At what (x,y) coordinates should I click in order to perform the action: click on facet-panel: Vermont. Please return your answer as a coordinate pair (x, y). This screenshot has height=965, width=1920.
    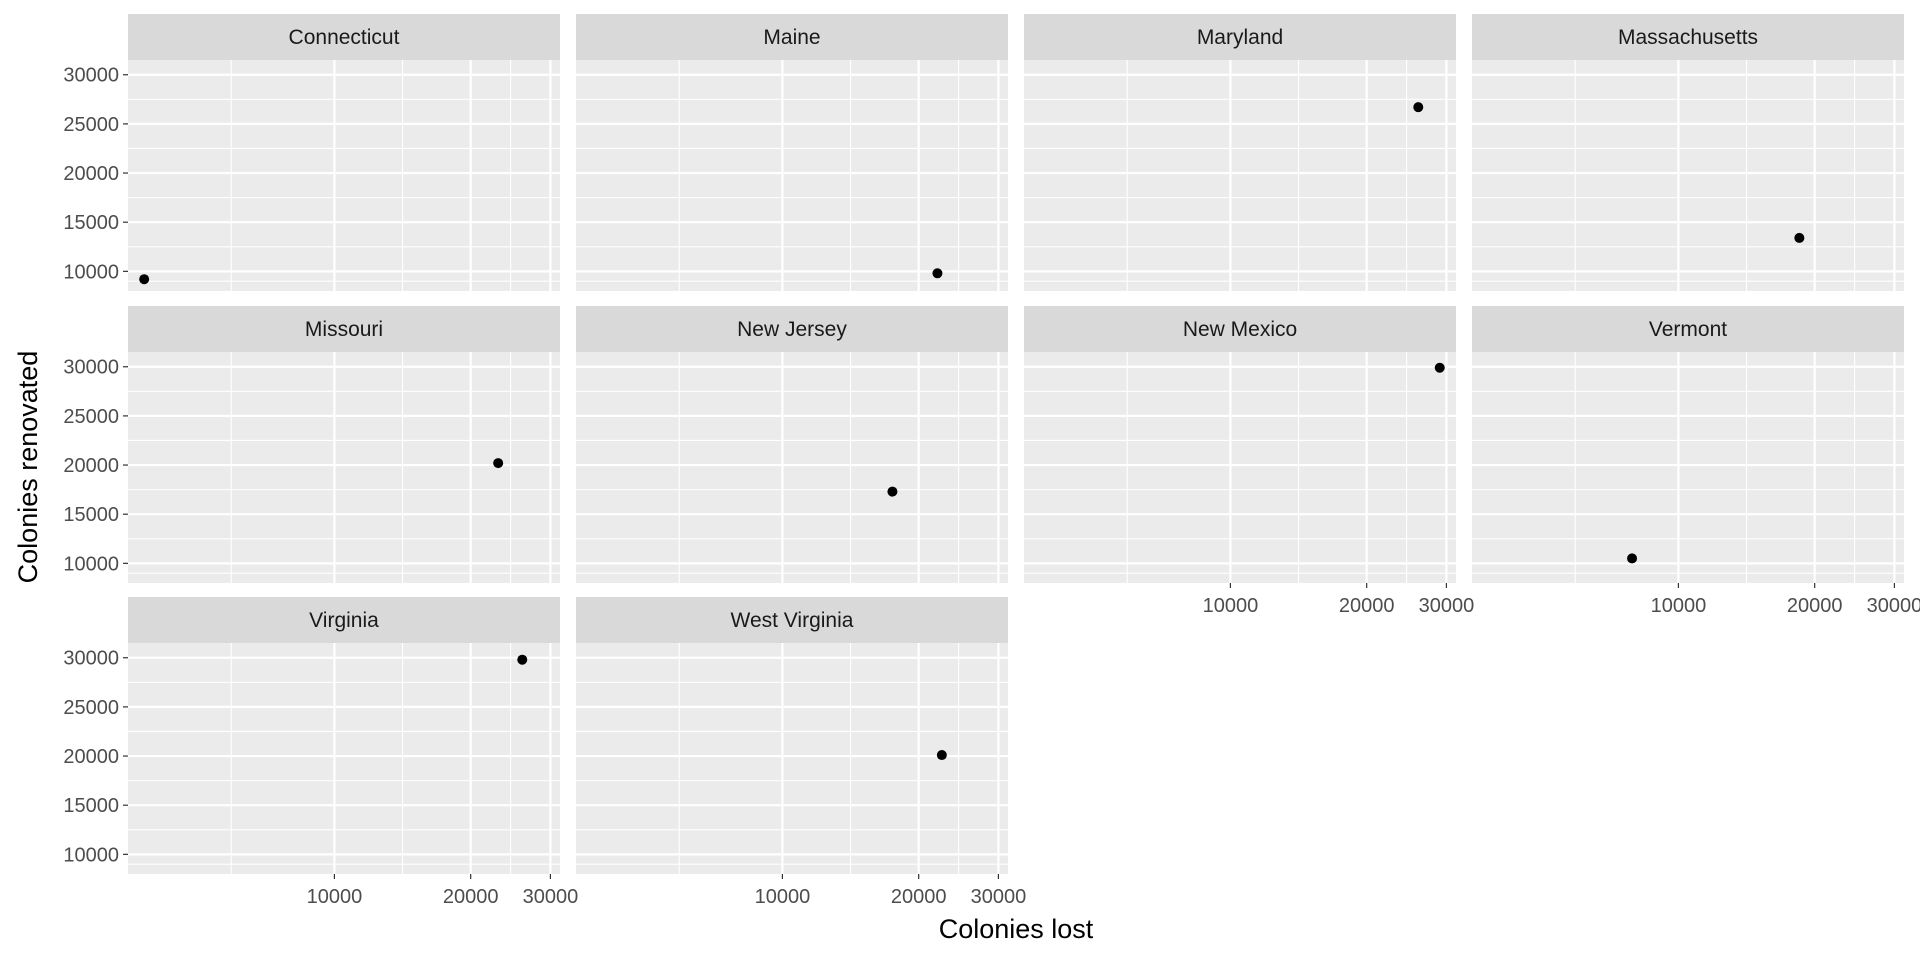
    Looking at the image, I should click on (1688, 444).